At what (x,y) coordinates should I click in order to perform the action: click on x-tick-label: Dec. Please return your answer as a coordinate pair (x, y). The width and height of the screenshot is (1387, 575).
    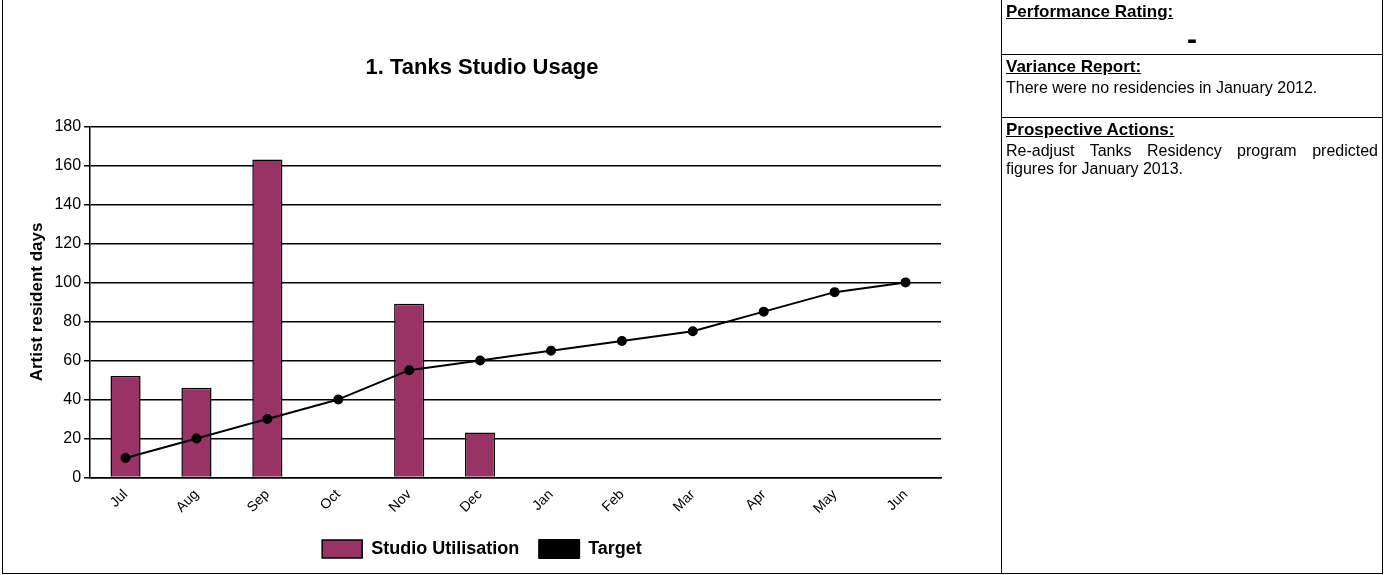
    Looking at the image, I should click on (470, 500).